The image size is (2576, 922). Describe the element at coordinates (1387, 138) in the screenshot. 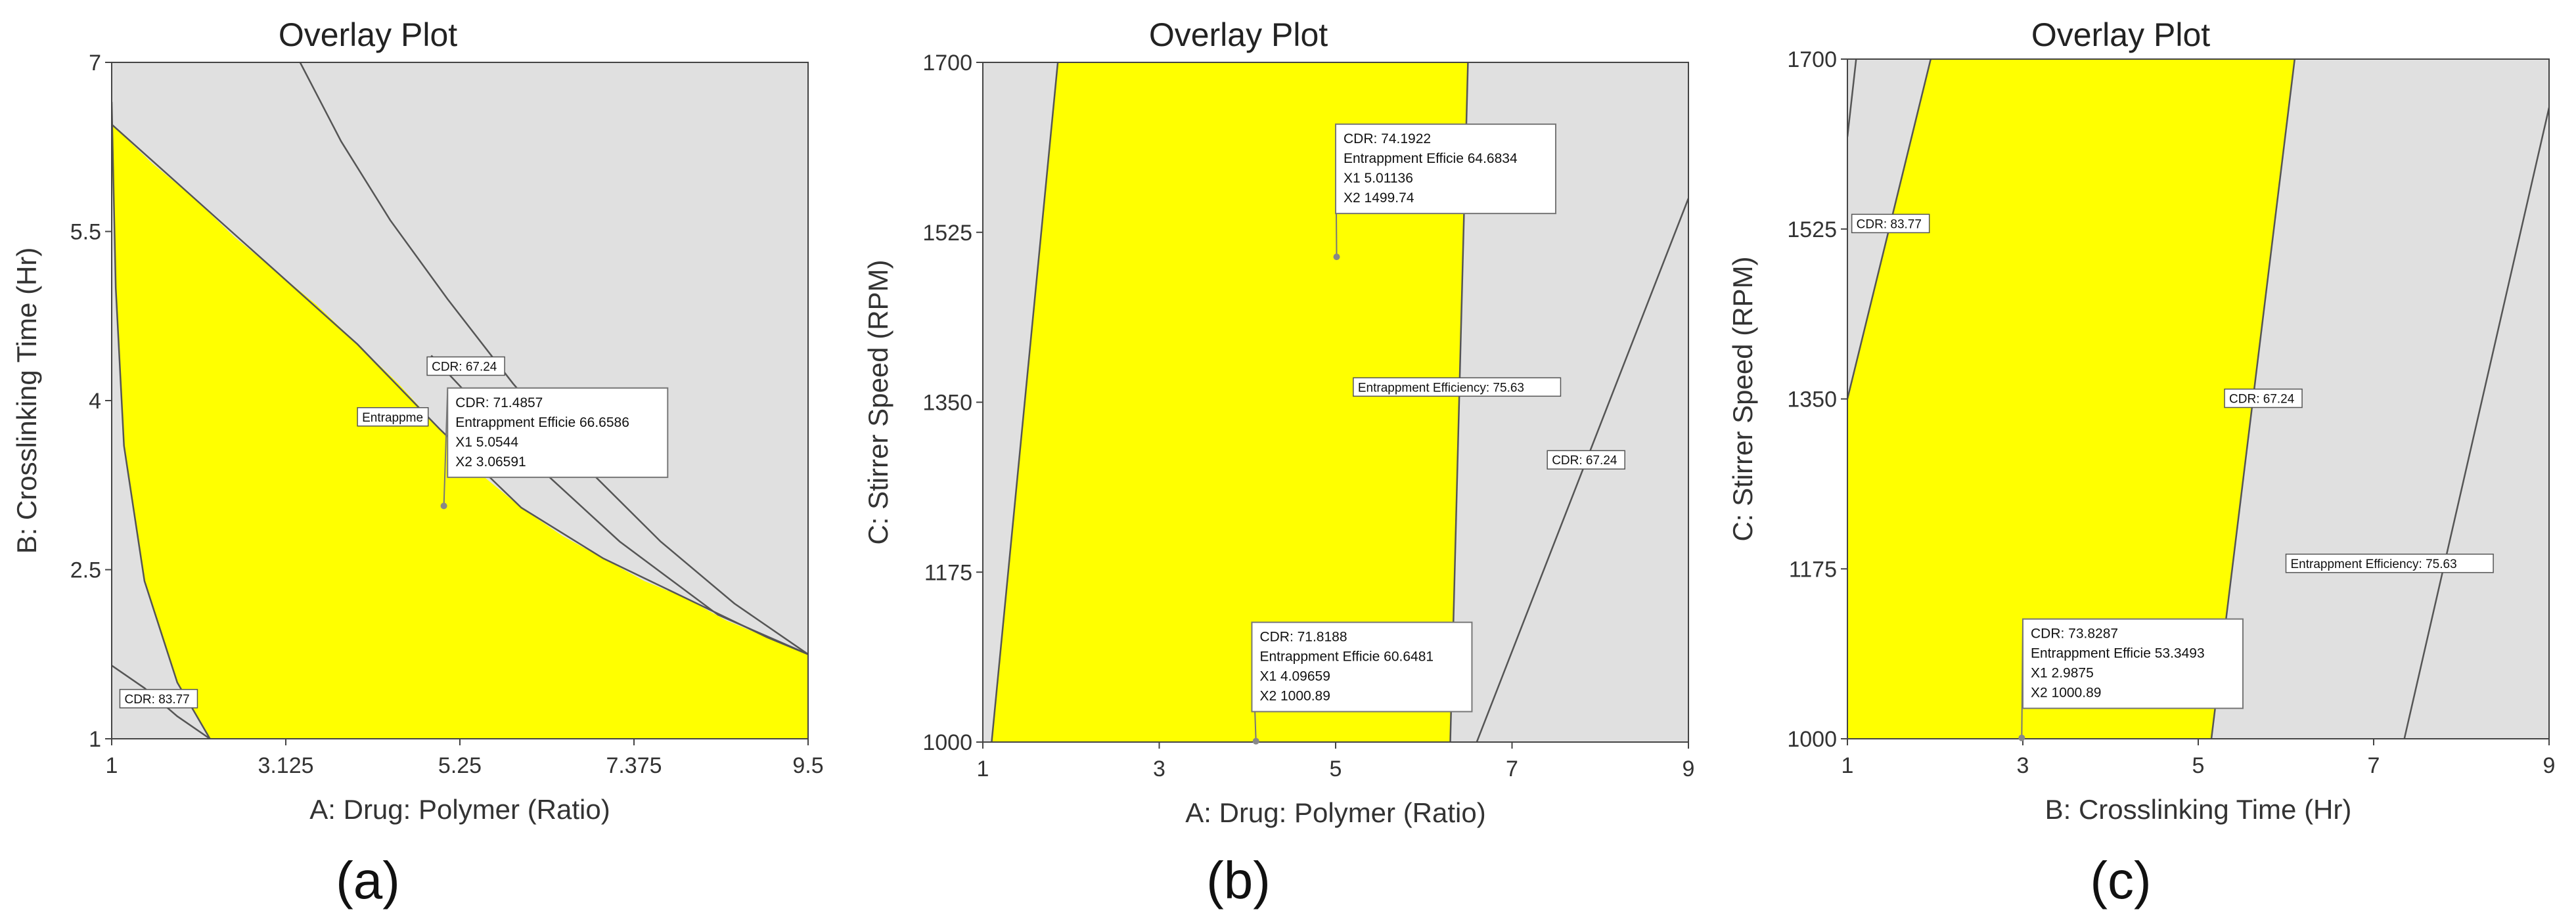

I see `tooltip-line: CDR: 74.1922` at that location.